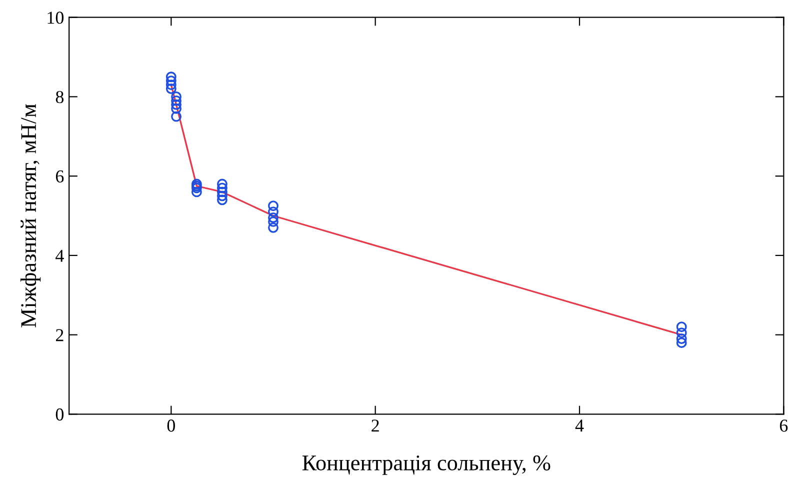 This screenshot has width=794, height=496. Describe the element at coordinates (60, 256) in the screenshot. I see `y-tick-label: 4` at that location.